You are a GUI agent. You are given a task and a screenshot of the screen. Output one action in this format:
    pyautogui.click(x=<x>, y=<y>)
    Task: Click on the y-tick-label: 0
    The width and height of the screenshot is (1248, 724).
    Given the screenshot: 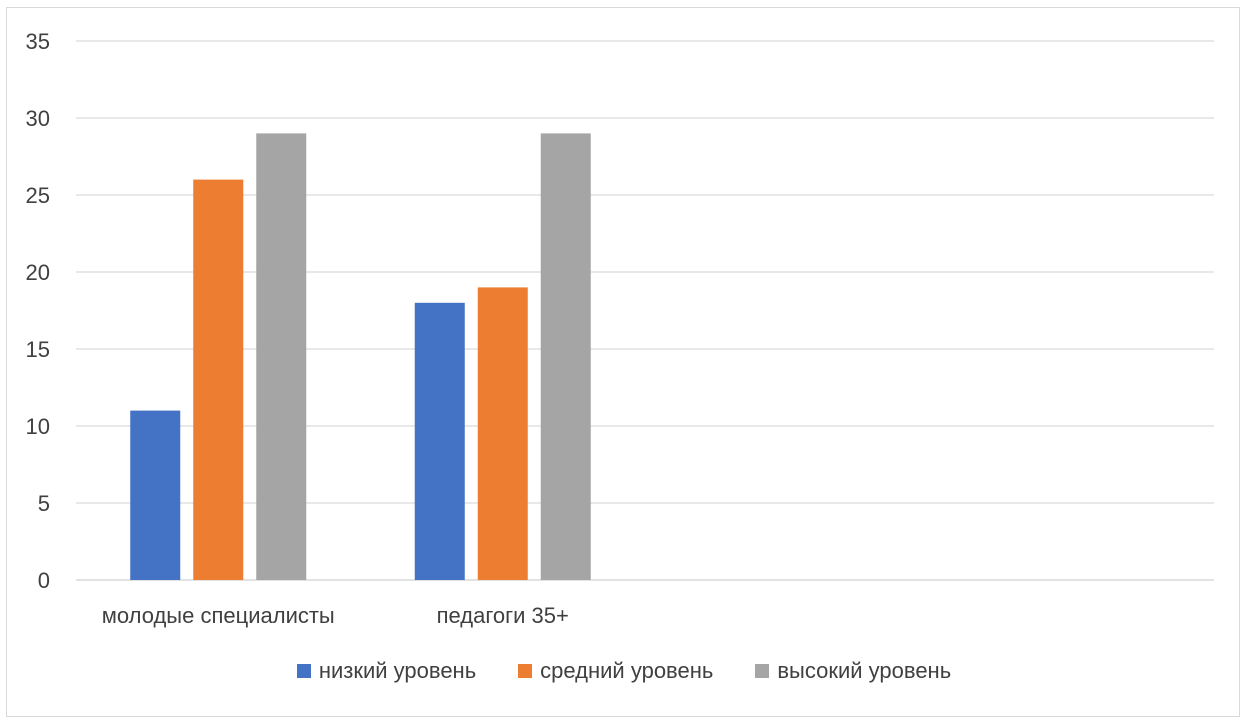 What is the action you would take?
    pyautogui.click(x=44, y=580)
    